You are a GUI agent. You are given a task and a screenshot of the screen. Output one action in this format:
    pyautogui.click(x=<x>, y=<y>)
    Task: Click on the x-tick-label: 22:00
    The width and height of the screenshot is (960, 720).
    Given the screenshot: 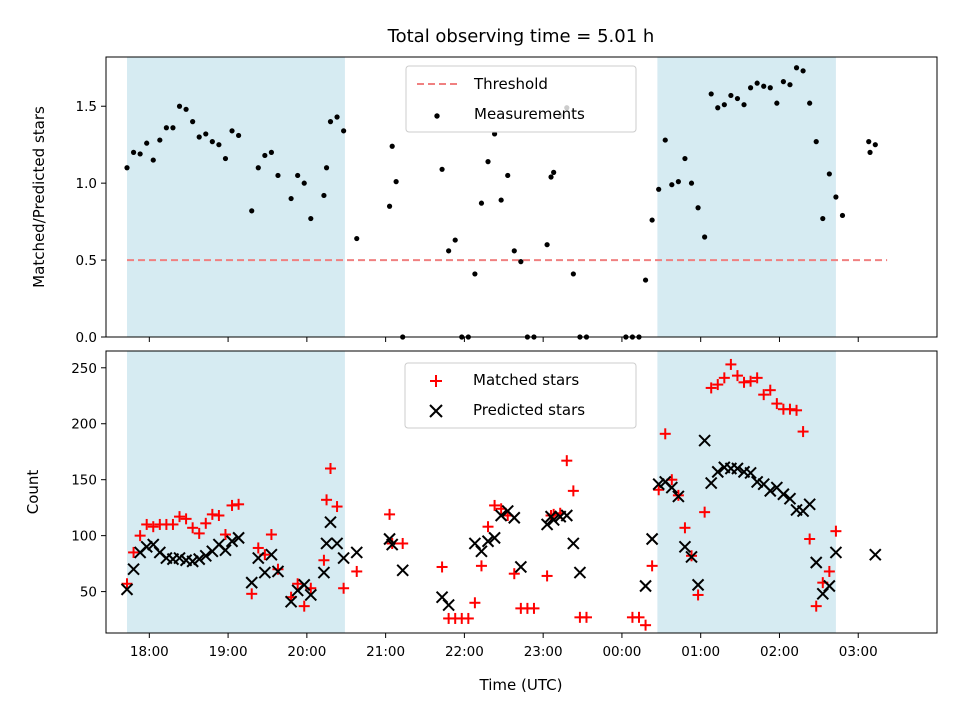 What is the action you would take?
    pyautogui.click(x=464, y=652)
    